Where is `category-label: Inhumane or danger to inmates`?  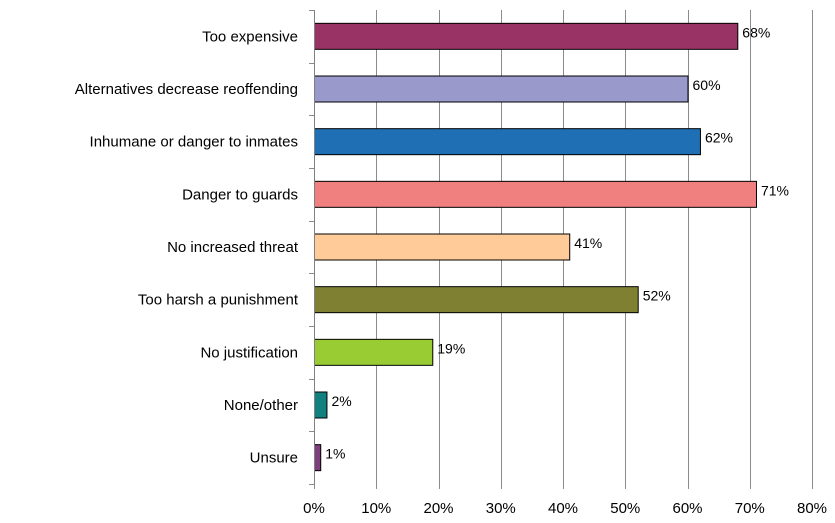
category-label: Inhumane or danger to inmates is located at coordinates (194, 142).